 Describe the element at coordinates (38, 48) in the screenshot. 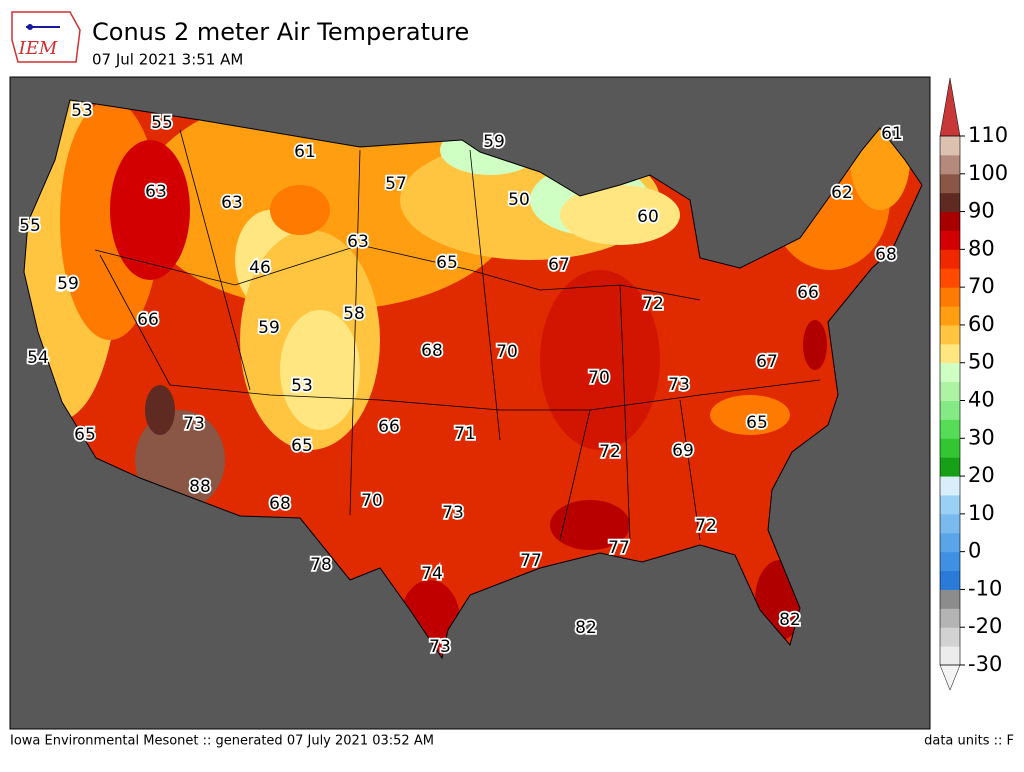

I see `logo-text: IEM` at that location.